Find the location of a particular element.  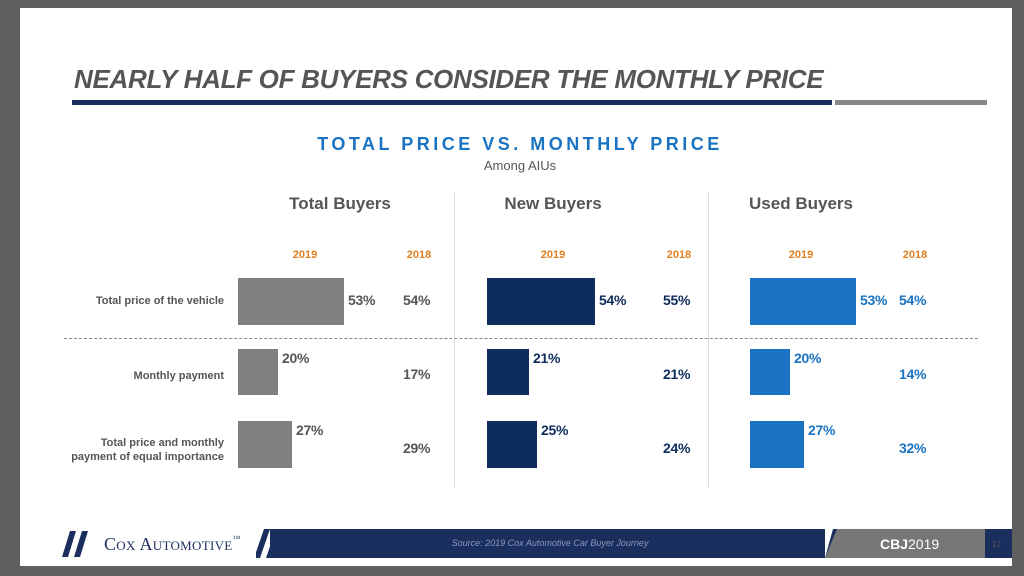

data-label-2018: 17% is located at coordinates (417, 374).